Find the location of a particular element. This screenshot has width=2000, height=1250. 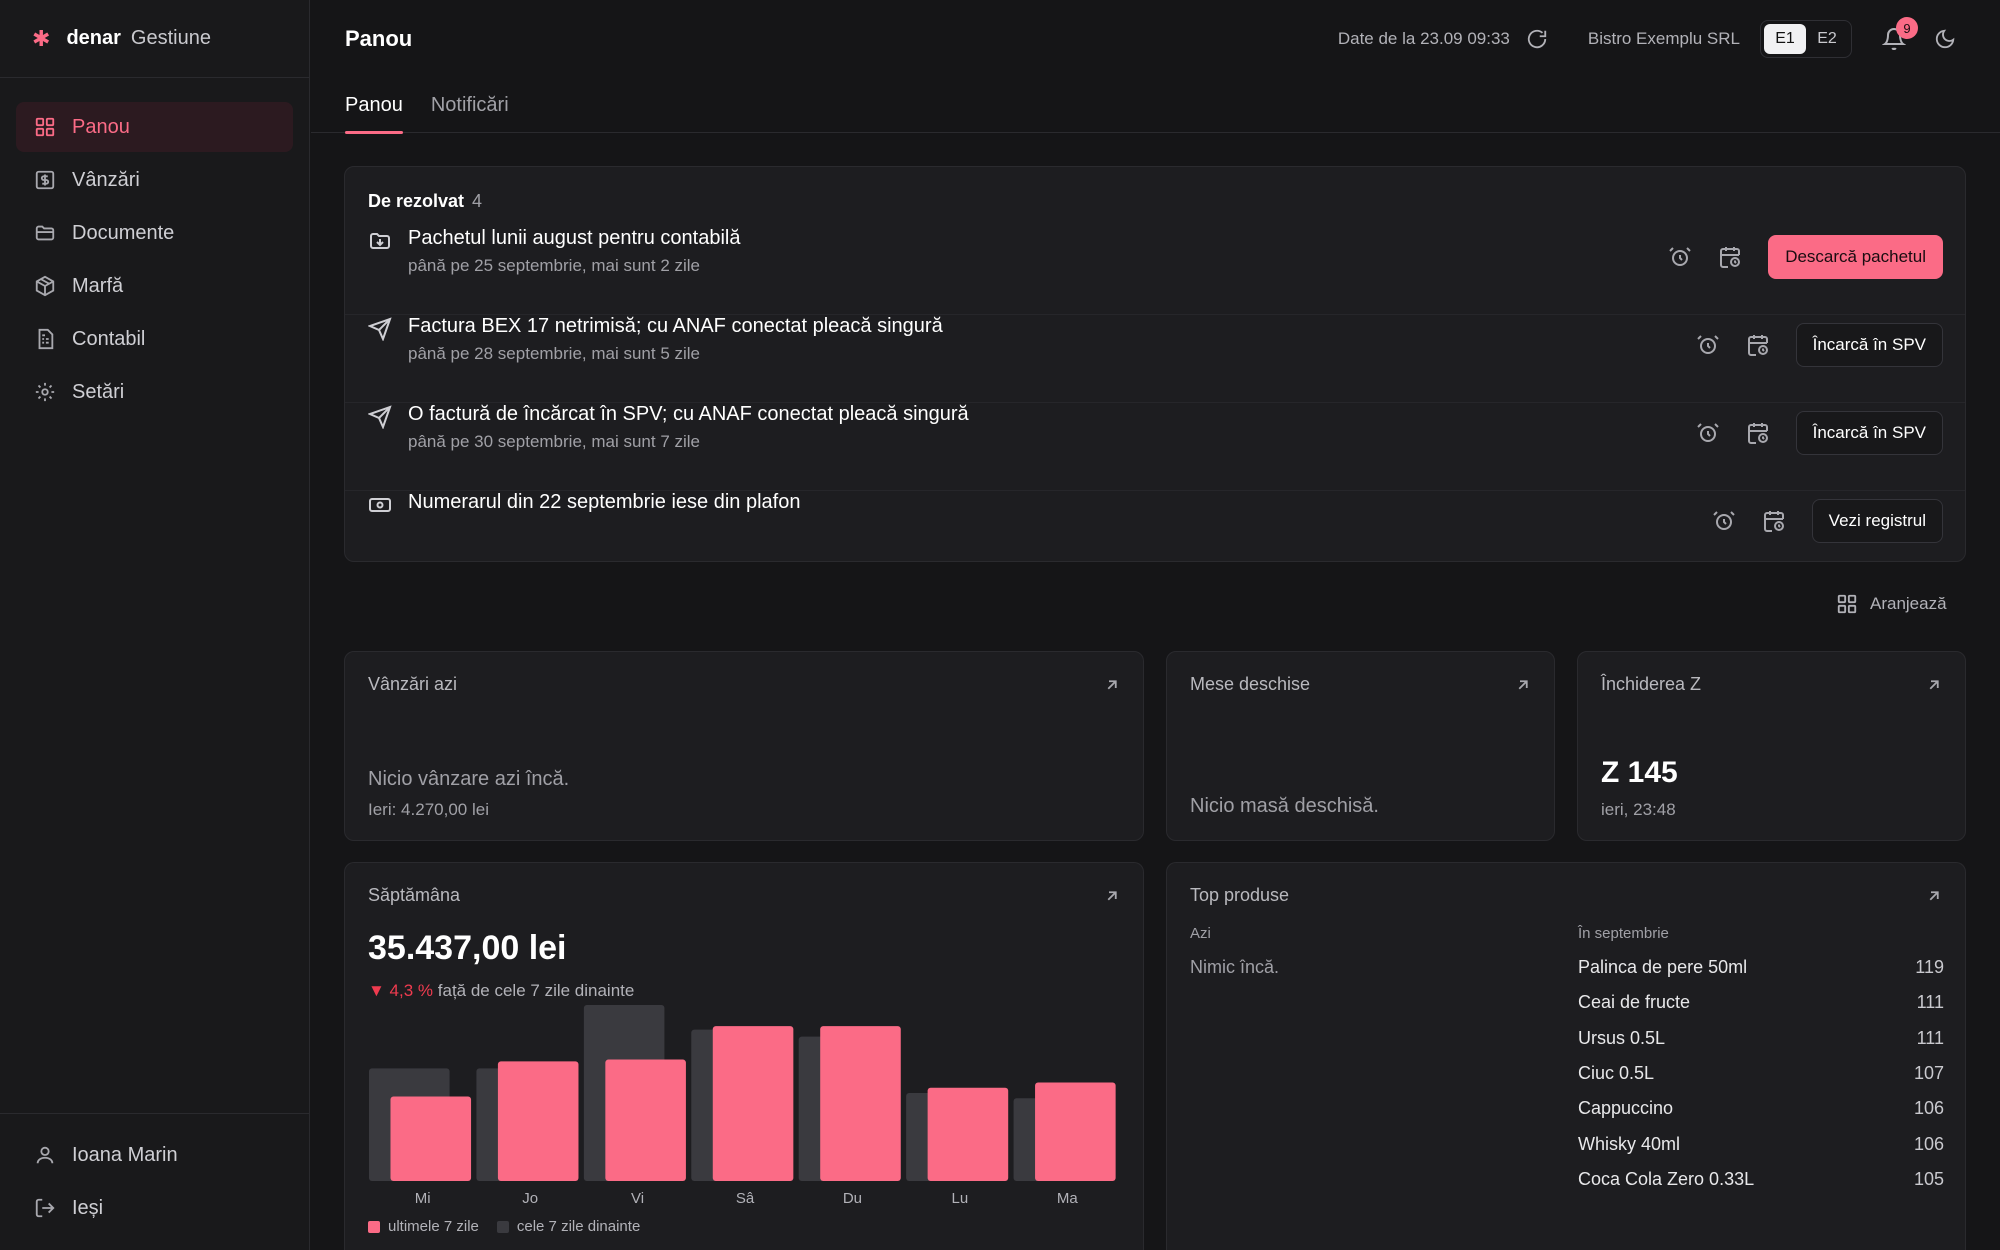

logout-button: Ieși is located at coordinates (154, 1208).